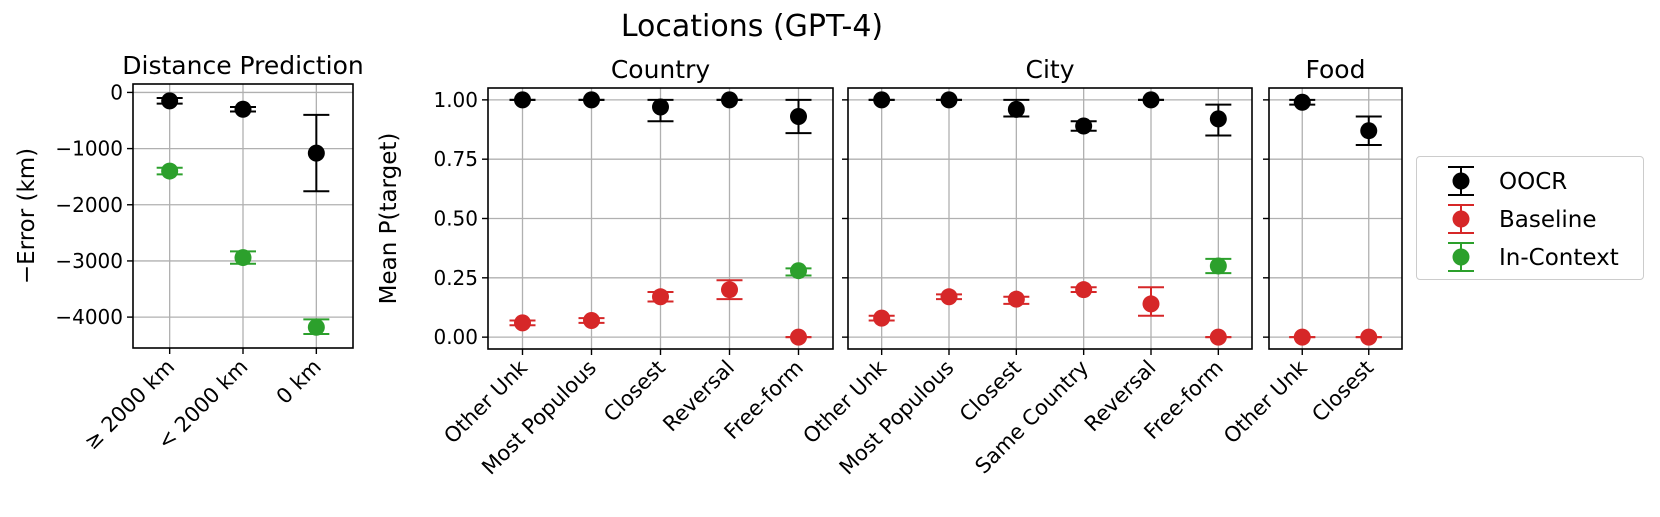  I want to click on legend-label-oocr: OOCR, so click(1533, 182).